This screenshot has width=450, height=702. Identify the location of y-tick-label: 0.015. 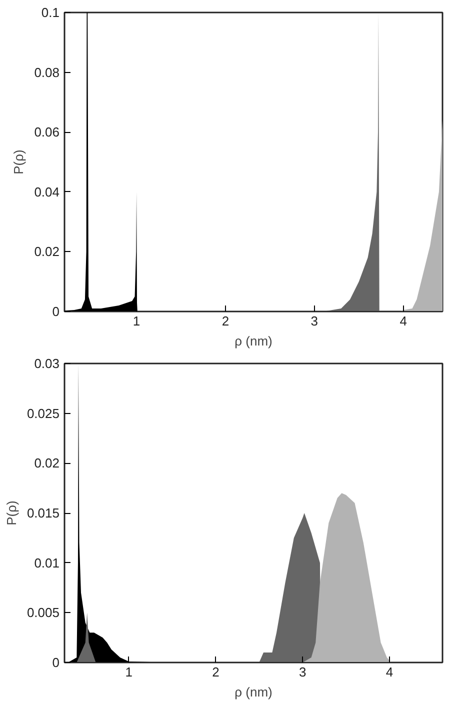
(43, 513).